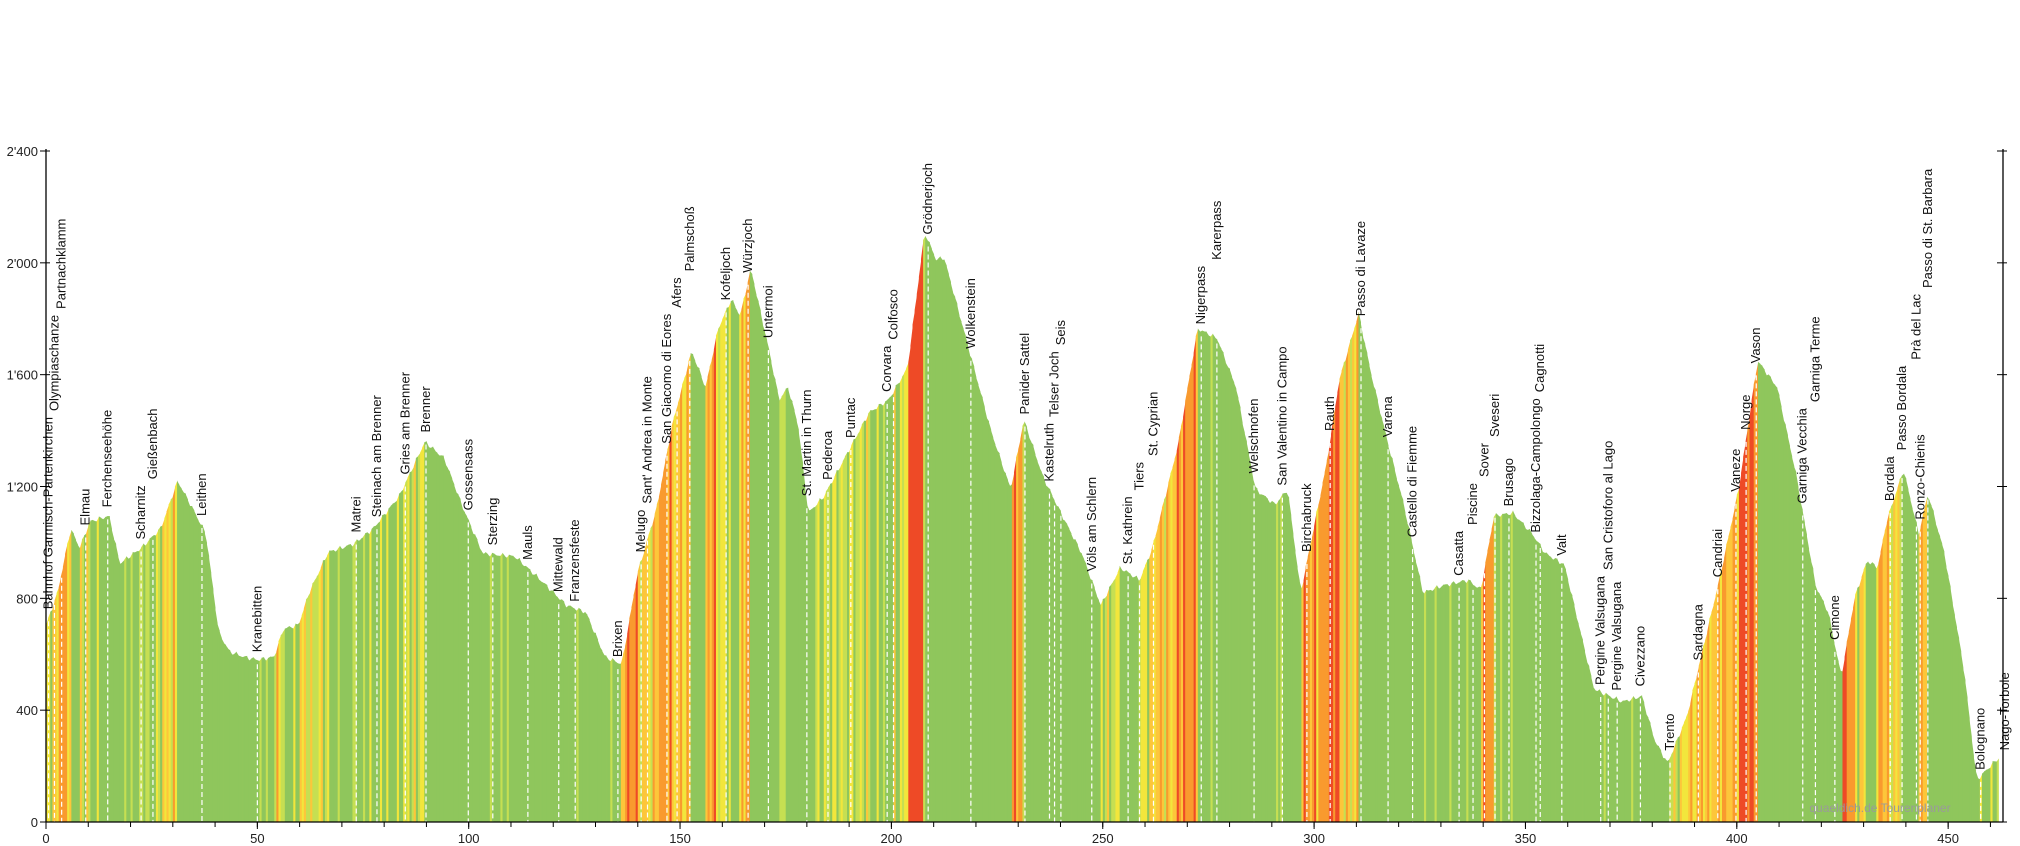 This screenshot has width=2020, height=846. I want to click on x-tick-label: 100, so click(469, 838).